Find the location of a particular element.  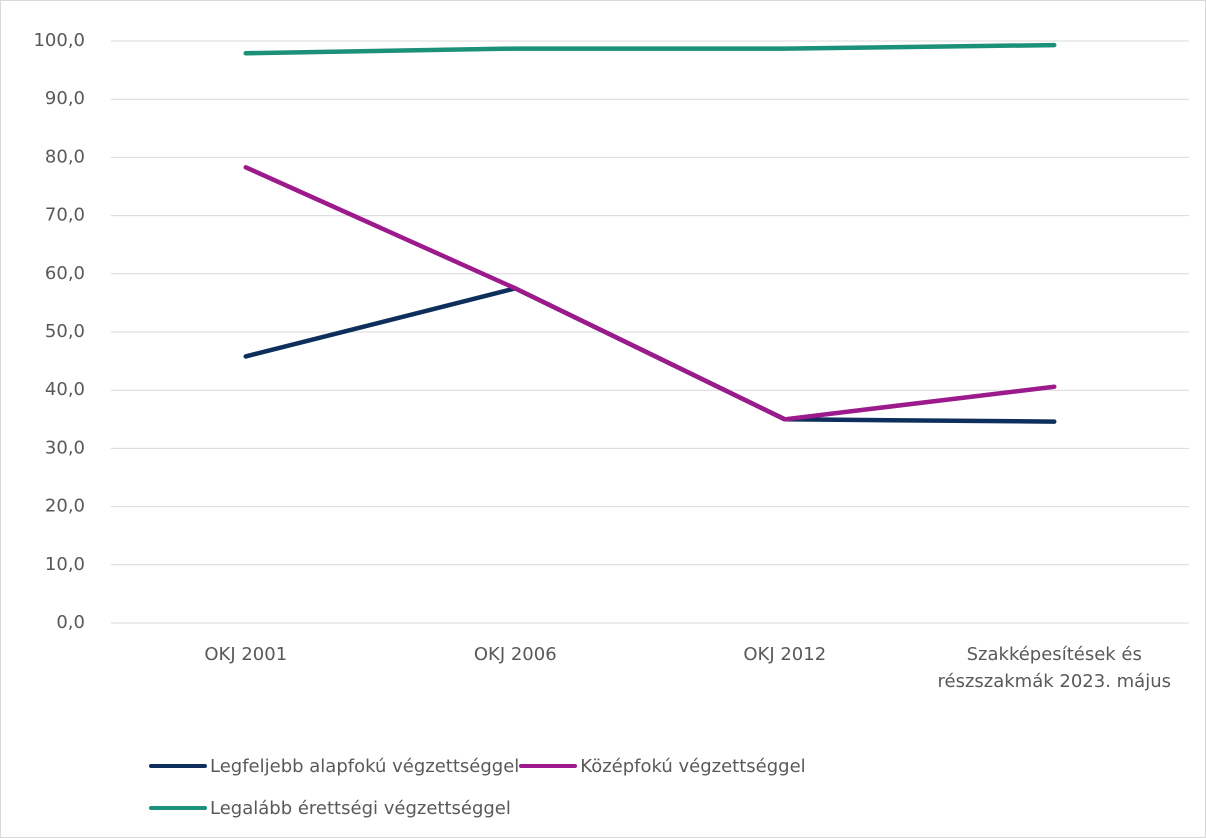

legend-entry: Középfokú végzettséggel is located at coordinates (662, 766).